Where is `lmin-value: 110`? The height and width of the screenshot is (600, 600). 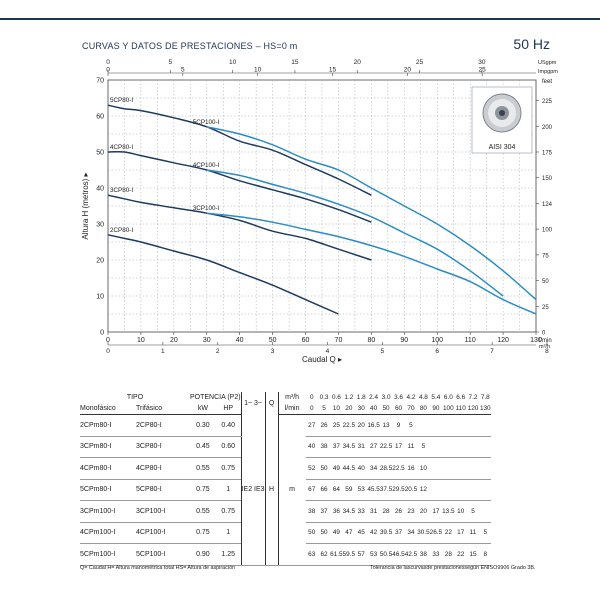
lmin-value: 110 is located at coordinates (460, 409).